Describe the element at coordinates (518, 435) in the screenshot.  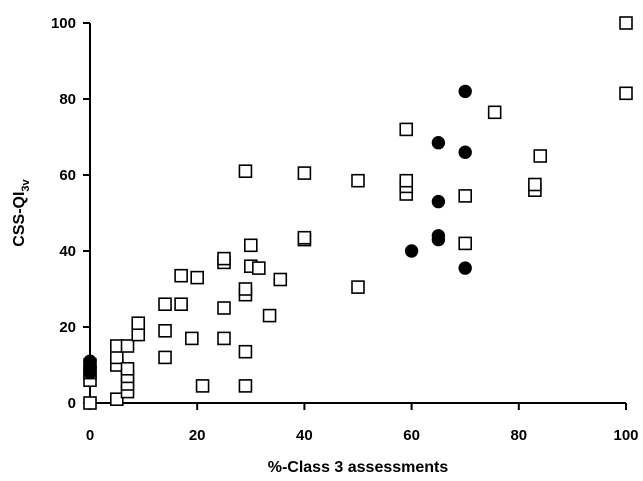
I see `x-tick-label: 80` at that location.